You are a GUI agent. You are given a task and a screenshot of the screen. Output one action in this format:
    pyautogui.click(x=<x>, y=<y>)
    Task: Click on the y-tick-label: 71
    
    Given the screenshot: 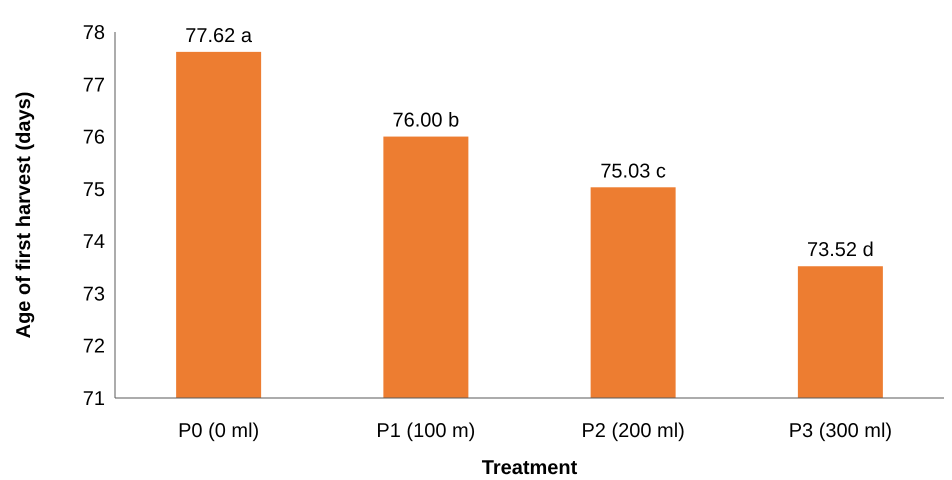 What is the action you would take?
    pyautogui.click(x=93, y=399)
    